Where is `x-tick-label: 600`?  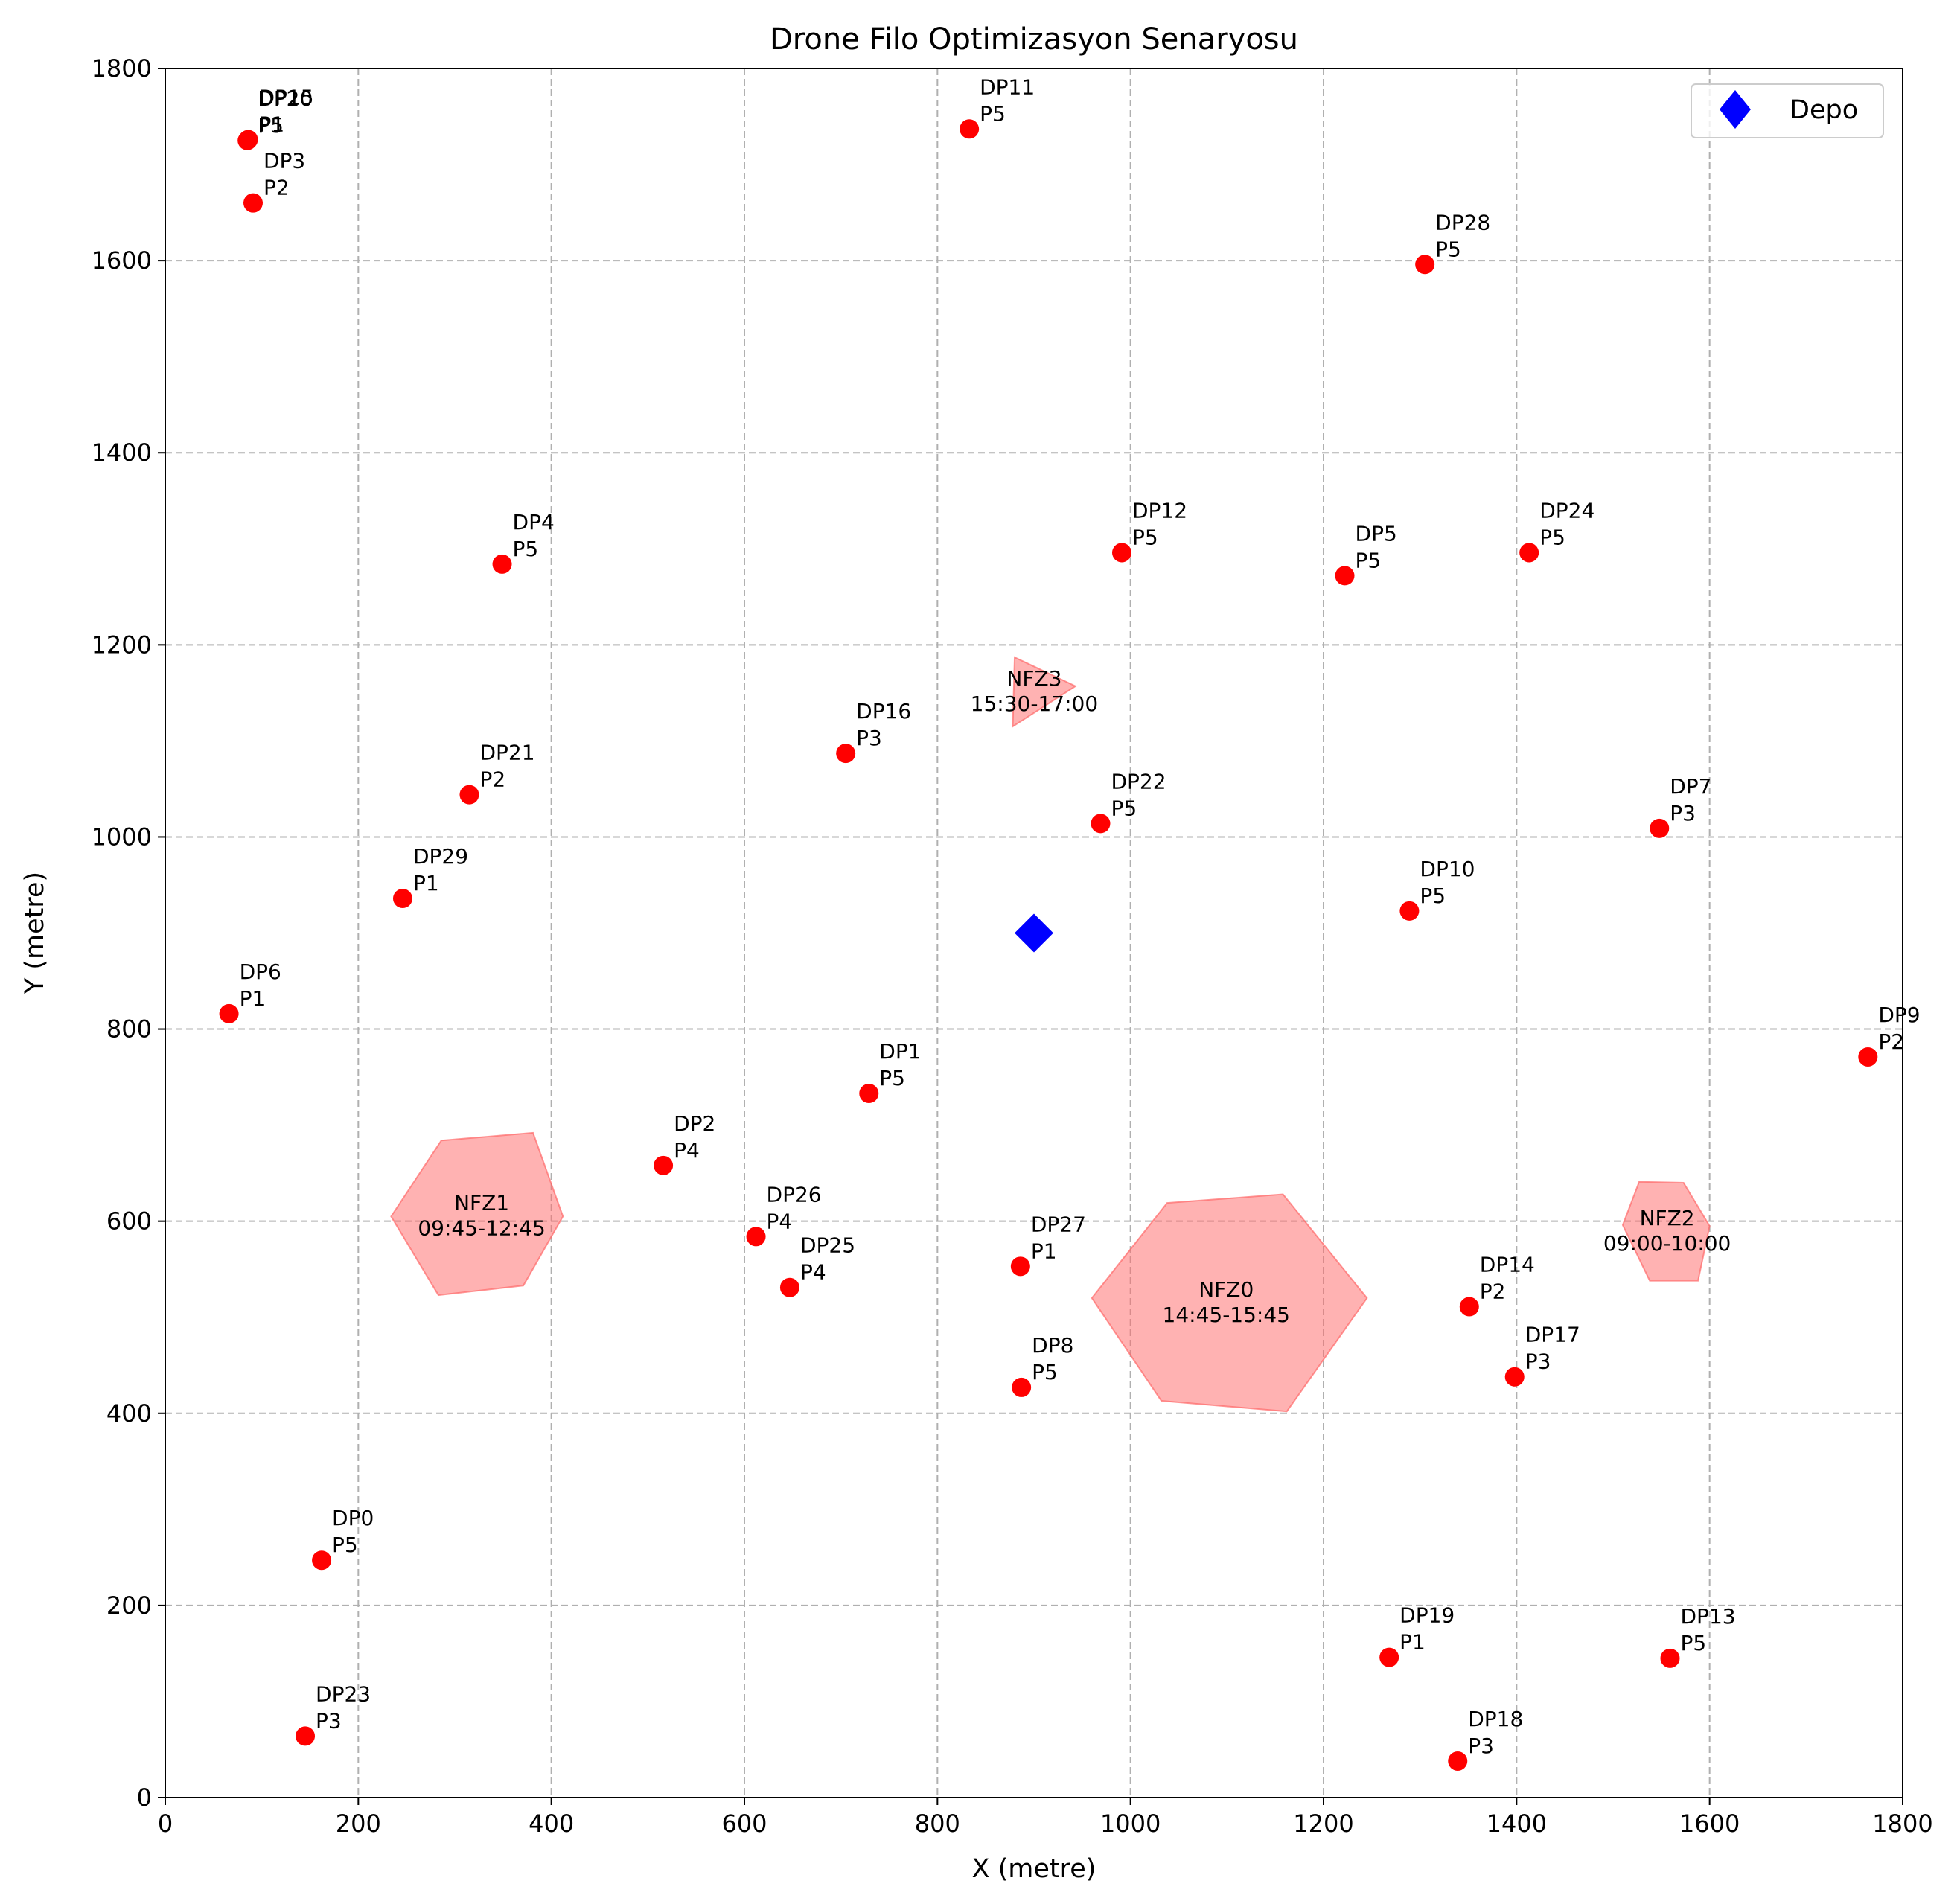
x-tick-label: 600 is located at coordinates (744, 1823).